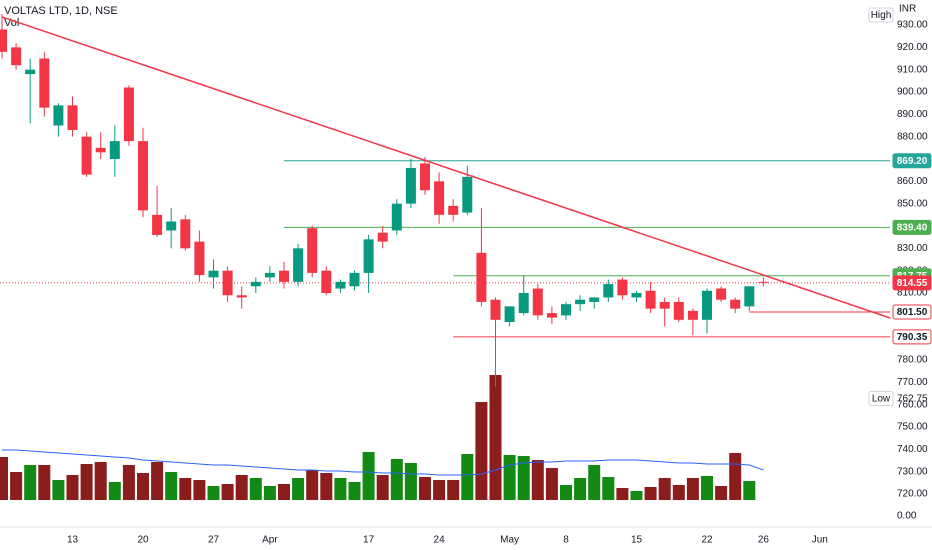 This screenshot has height=550, width=932. Describe the element at coordinates (509, 540) in the screenshot. I see `x-tick-label: May` at that location.